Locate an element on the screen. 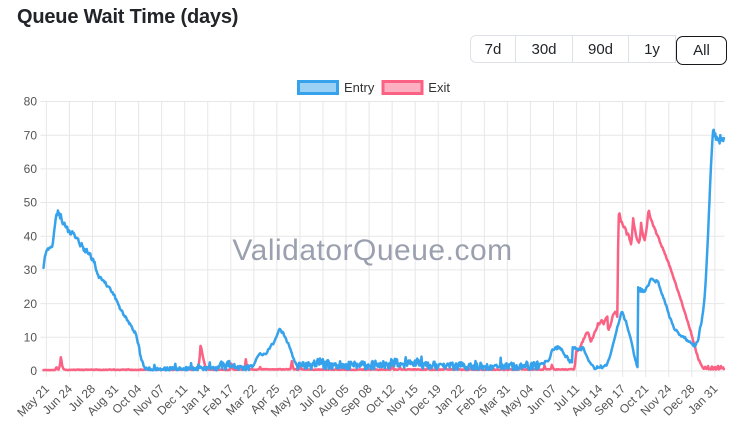  svg-text: Entry is located at coordinates (359, 87).